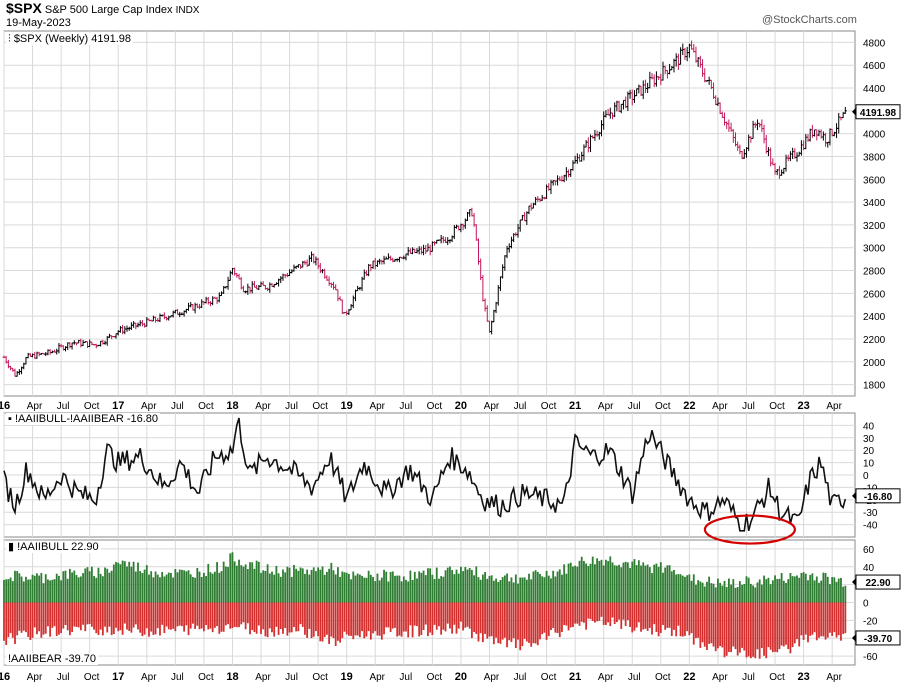 The image size is (904, 683). I want to click on symbol: $SPX, so click(24, 8).